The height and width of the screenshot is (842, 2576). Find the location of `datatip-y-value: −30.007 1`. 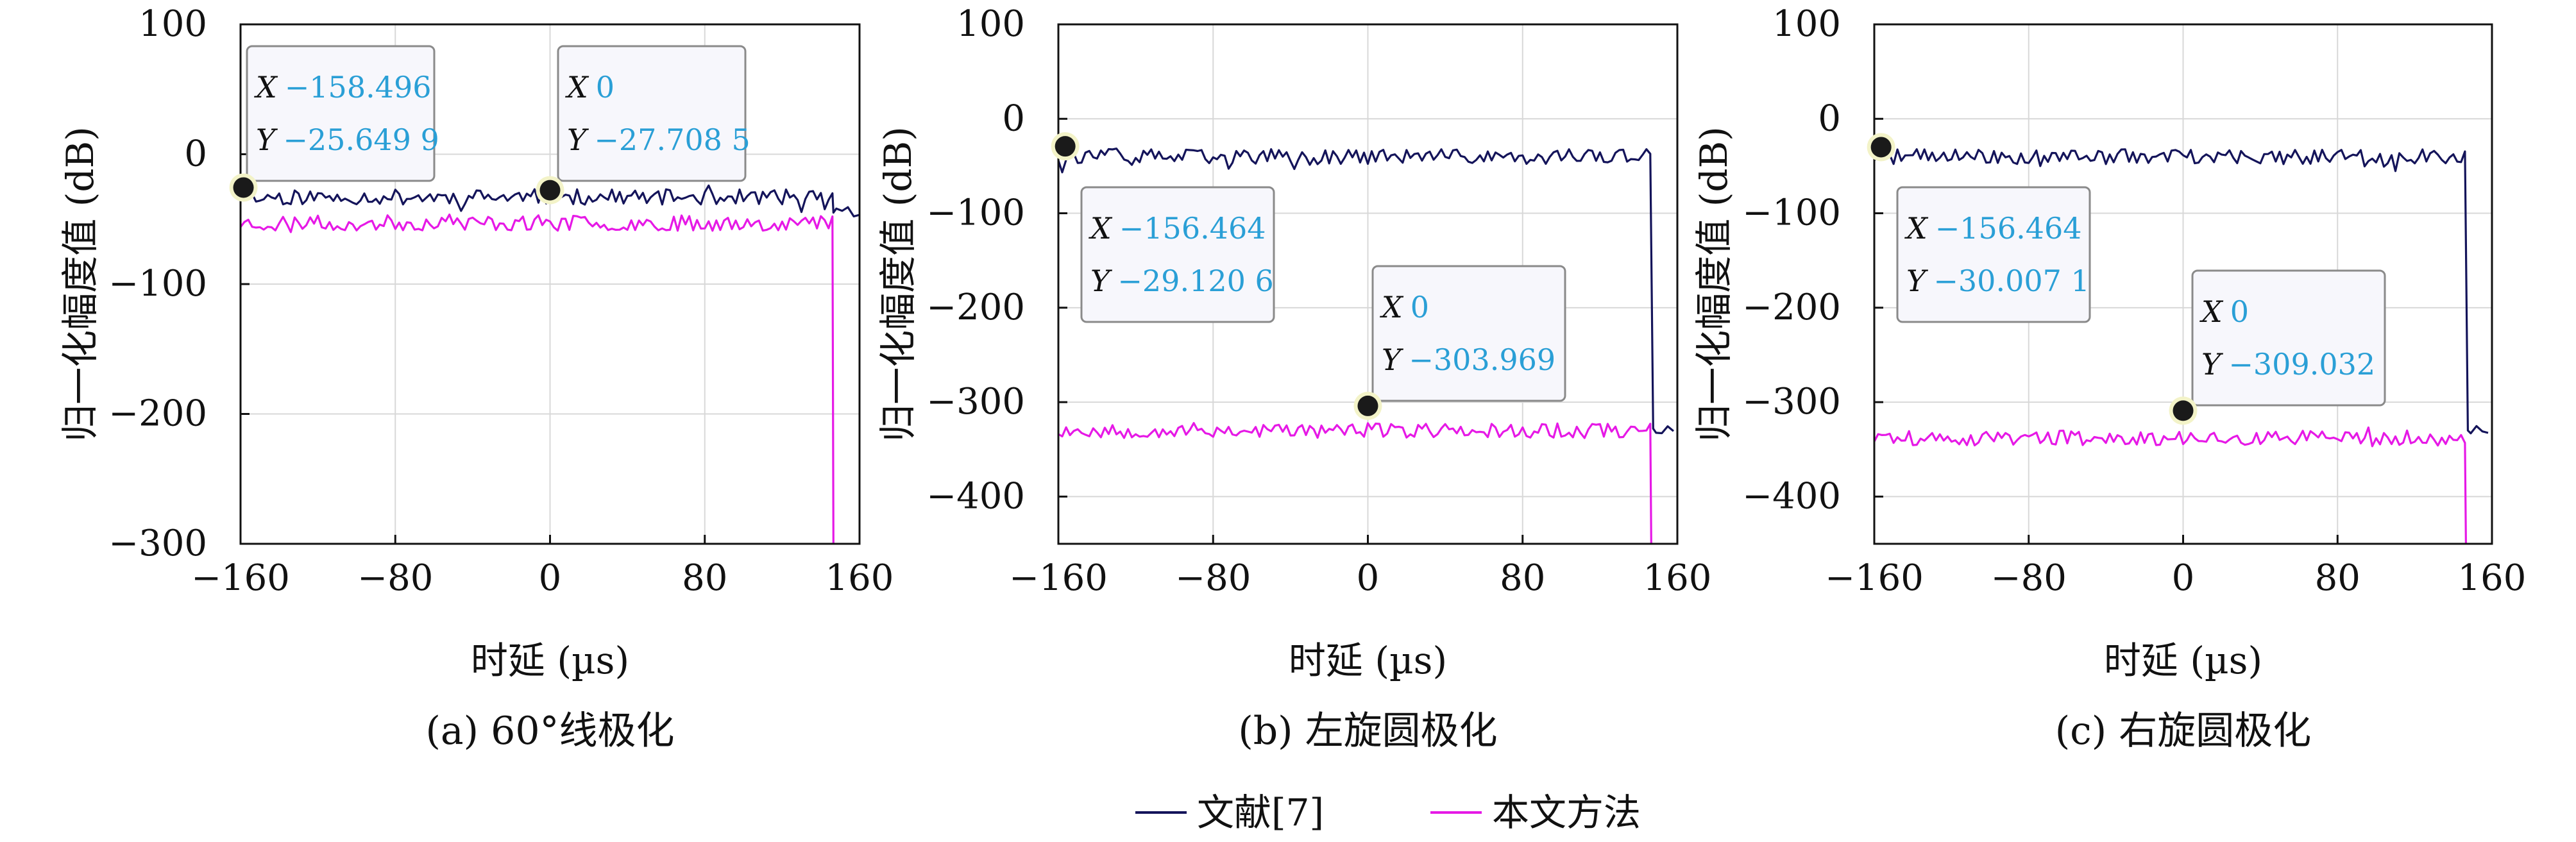

datatip-y-value: −30.007 1 is located at coordinates (2011, 281).